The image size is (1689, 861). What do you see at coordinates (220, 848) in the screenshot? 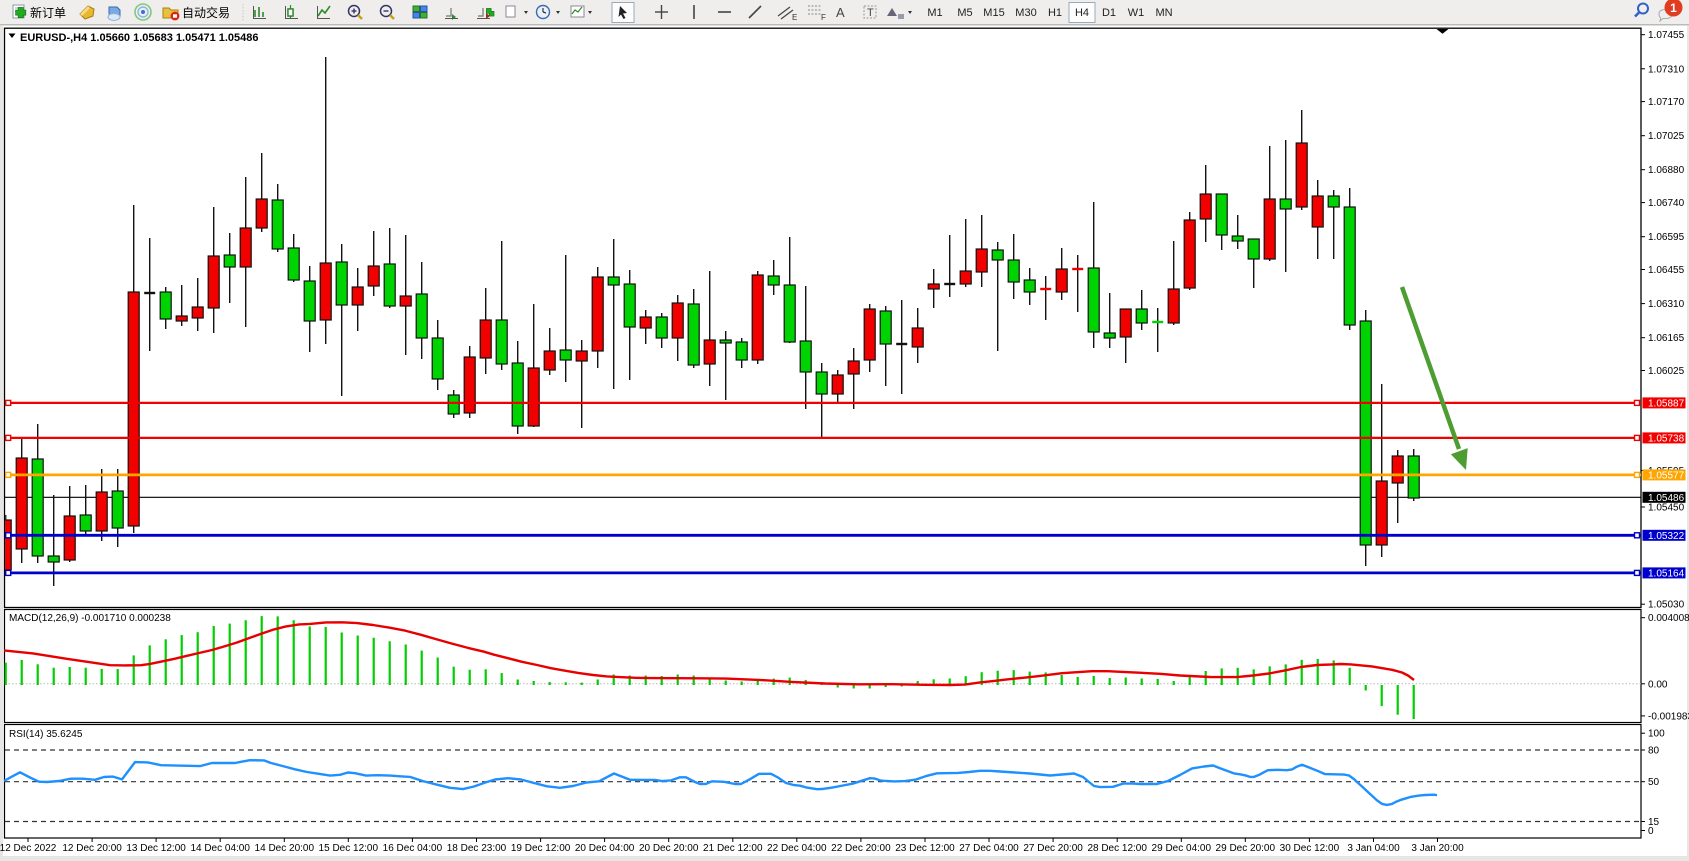
I see `svg-text: 14 Dec 04:00` at bounding box center [220, 848].